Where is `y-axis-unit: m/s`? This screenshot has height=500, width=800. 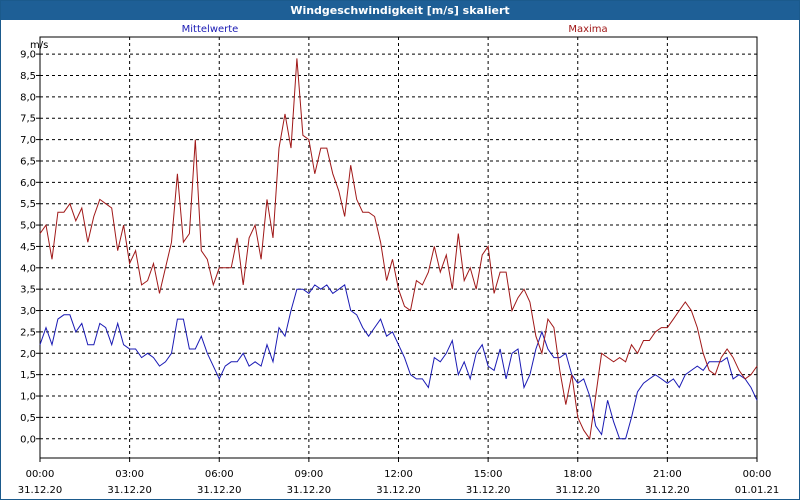 y-axis-unit: m/s is located at coordinates (39, 45).